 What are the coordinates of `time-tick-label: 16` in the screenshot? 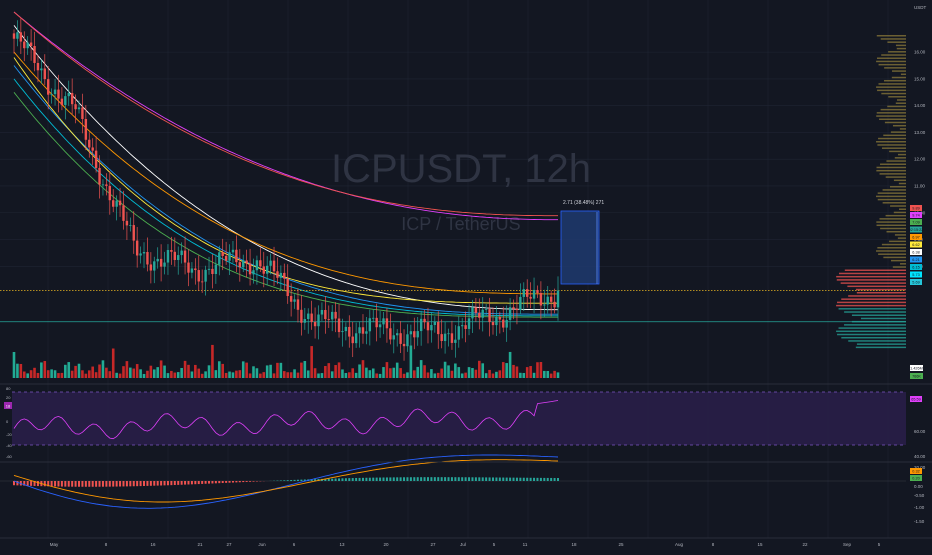 It's located at (153, 544).